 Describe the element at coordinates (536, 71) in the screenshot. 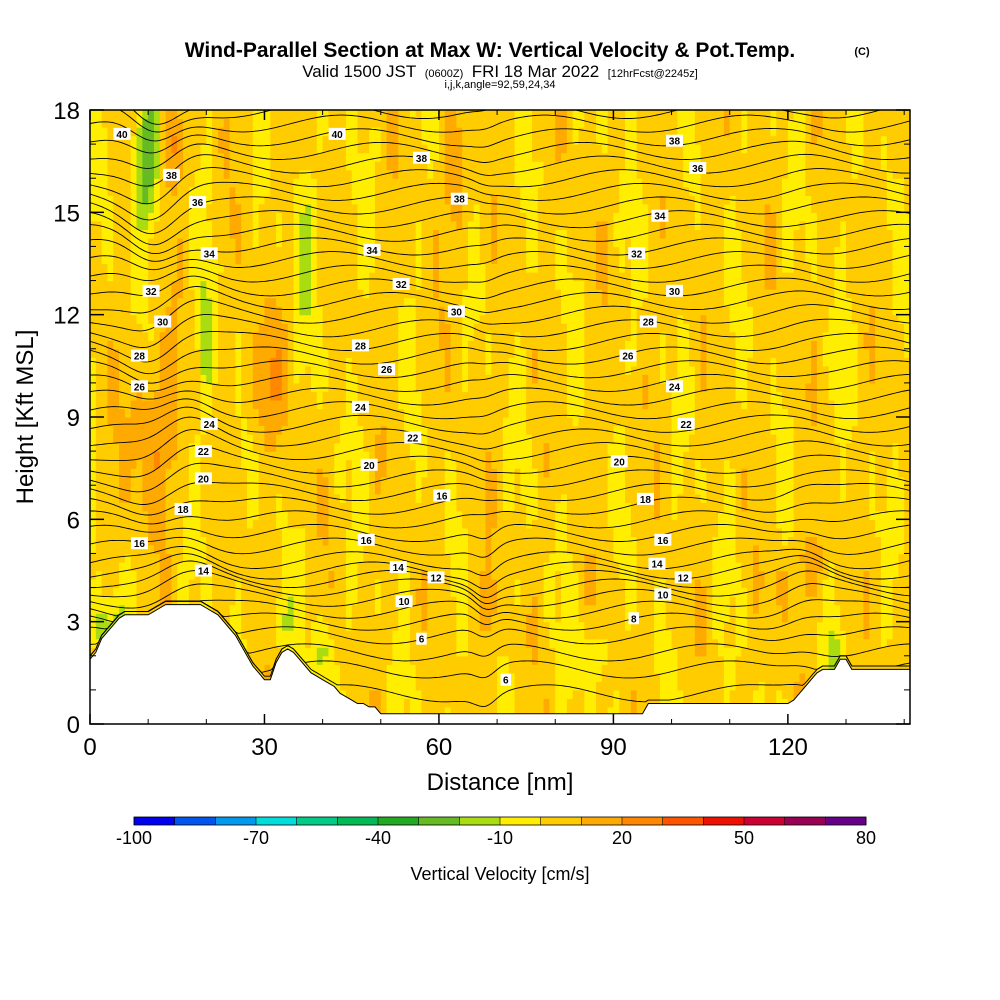

I see `valid-date: FRI 18 Mar 2022` at that location.